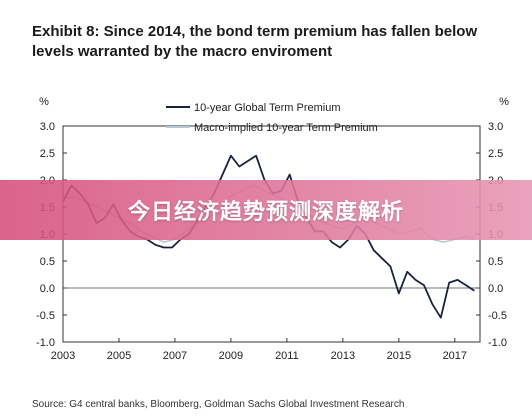  I want to click on x-tick-label: 2013, so click(343, 356).